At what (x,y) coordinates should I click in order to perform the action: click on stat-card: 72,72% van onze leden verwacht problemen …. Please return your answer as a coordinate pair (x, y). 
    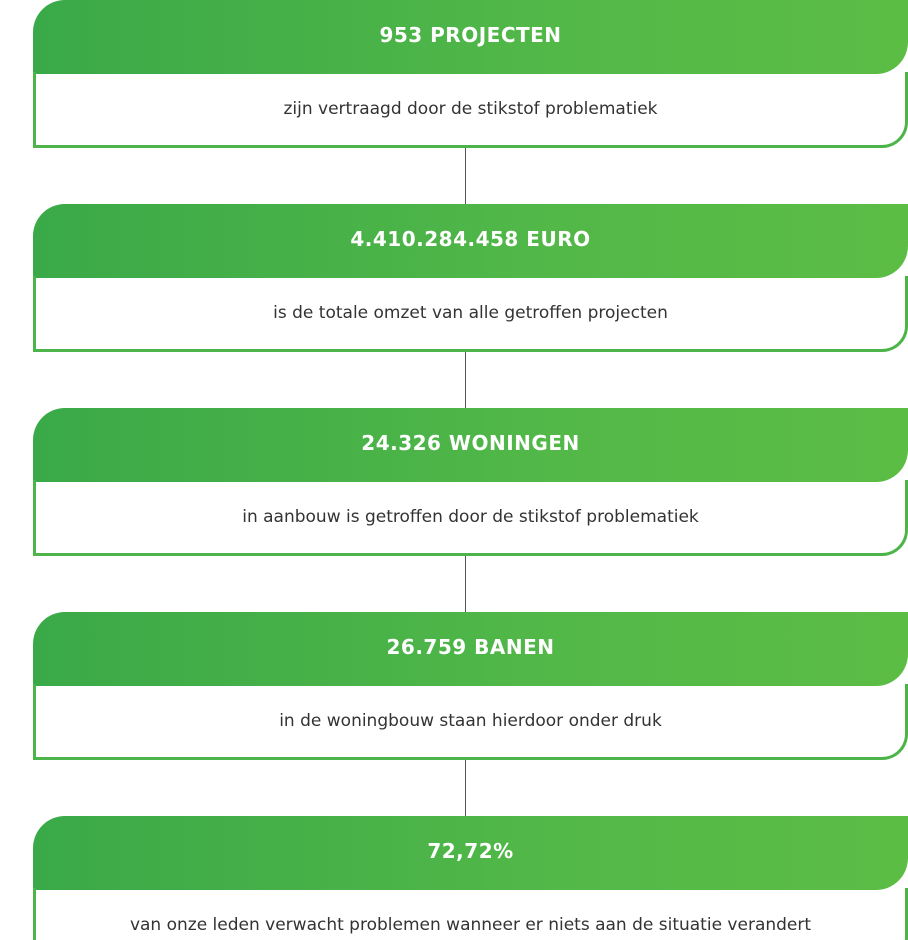
    Looking at the image, I should click on (470, 878).